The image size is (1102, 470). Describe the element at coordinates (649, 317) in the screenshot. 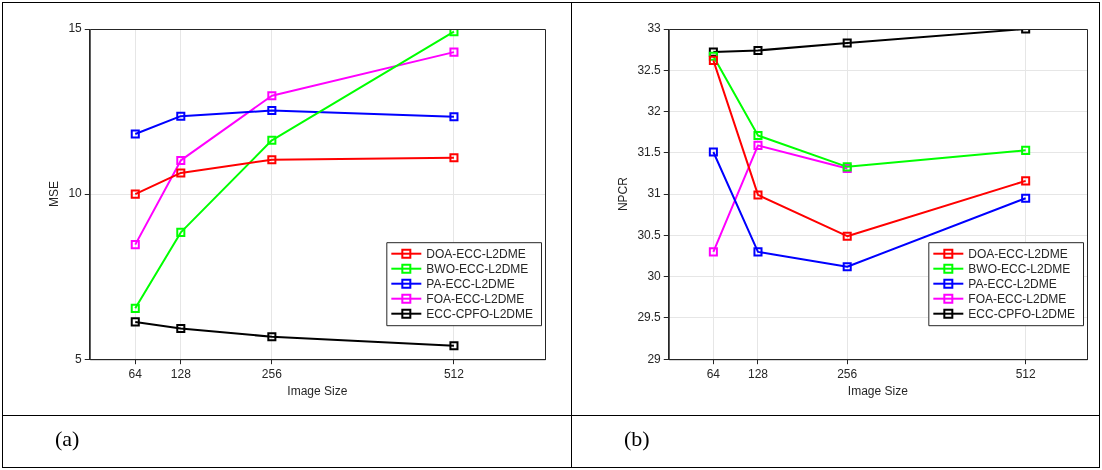

I see `y-tick-label: 29.5` at that location.